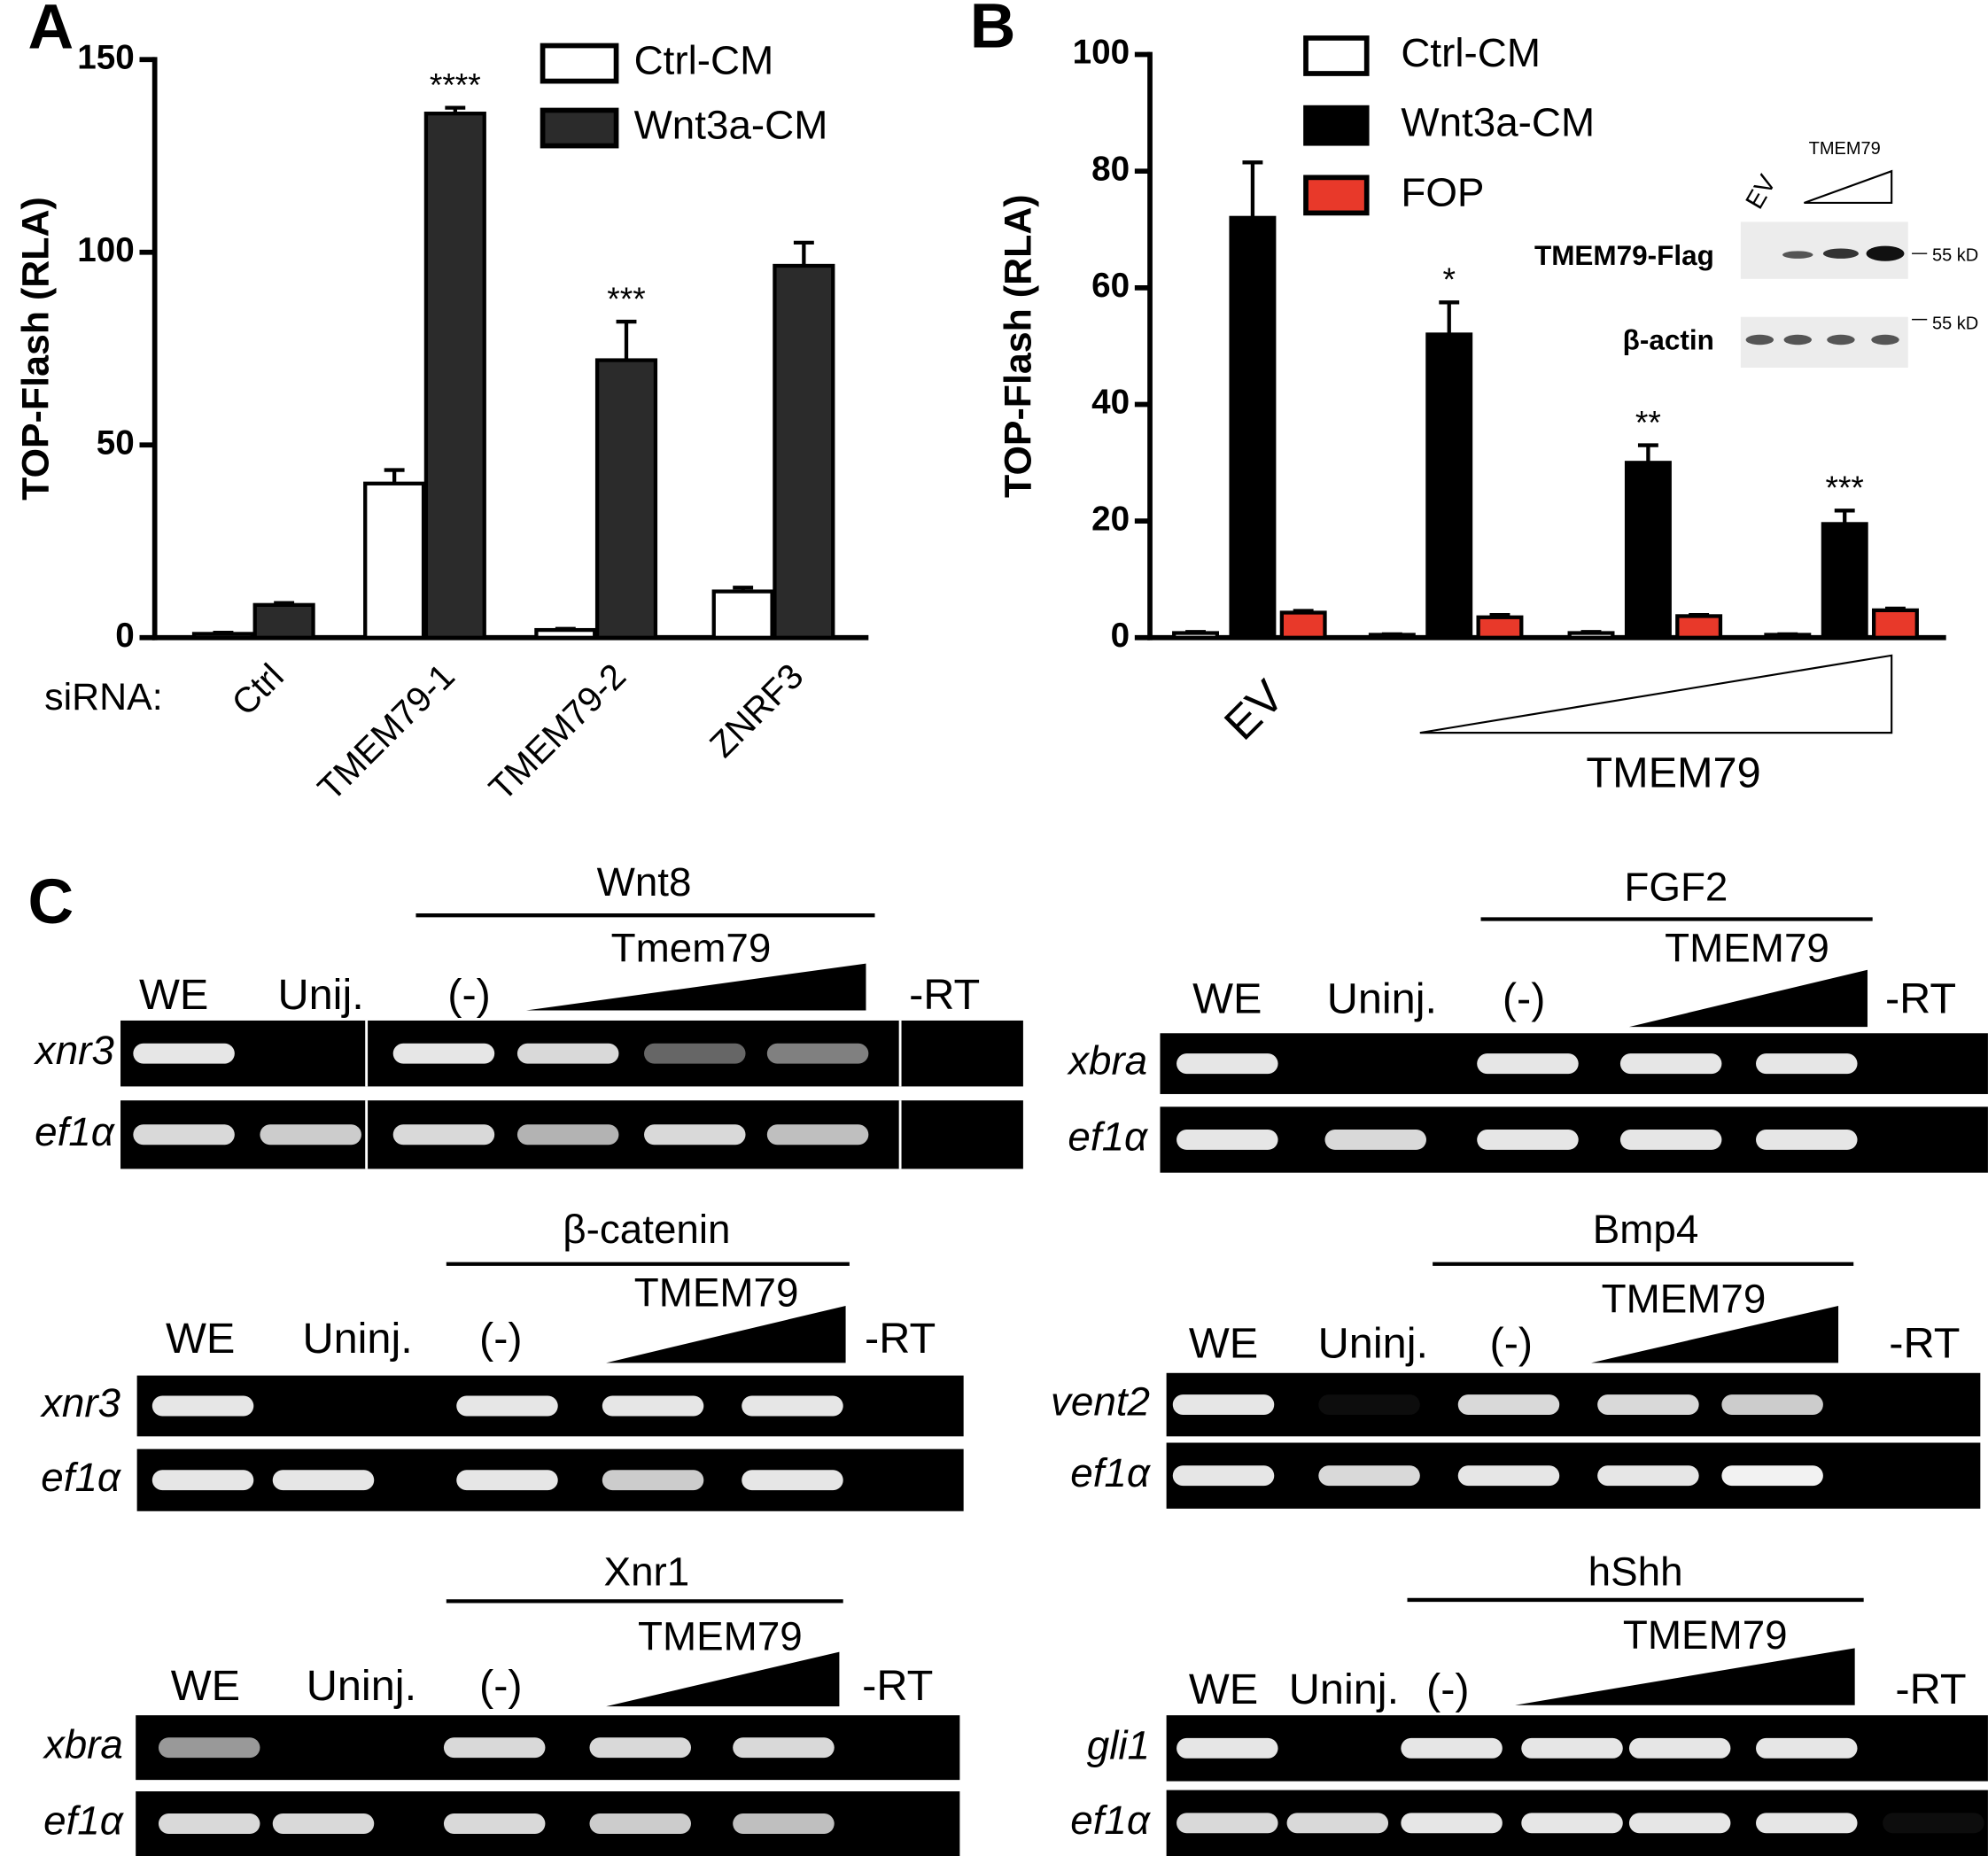  I want to click on blot-marker: 55 kD, so click(1955, 324).